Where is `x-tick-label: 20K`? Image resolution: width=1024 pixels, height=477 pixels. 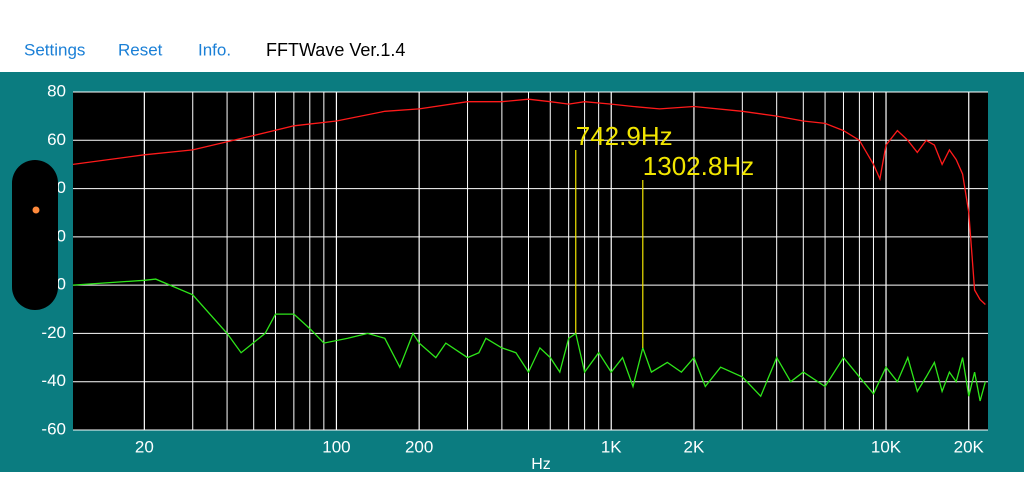
x-tick-label: 20K is located at coordinates (969, 446).